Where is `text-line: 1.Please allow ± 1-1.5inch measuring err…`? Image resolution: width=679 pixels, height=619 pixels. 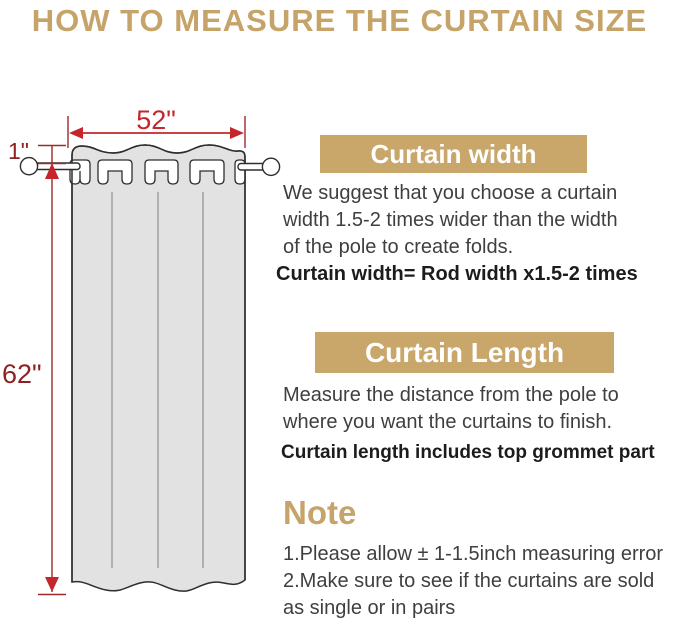 text-line: 1.Please allow ± 1-1.5inch measuring err… is located at coordinates (473, 554).